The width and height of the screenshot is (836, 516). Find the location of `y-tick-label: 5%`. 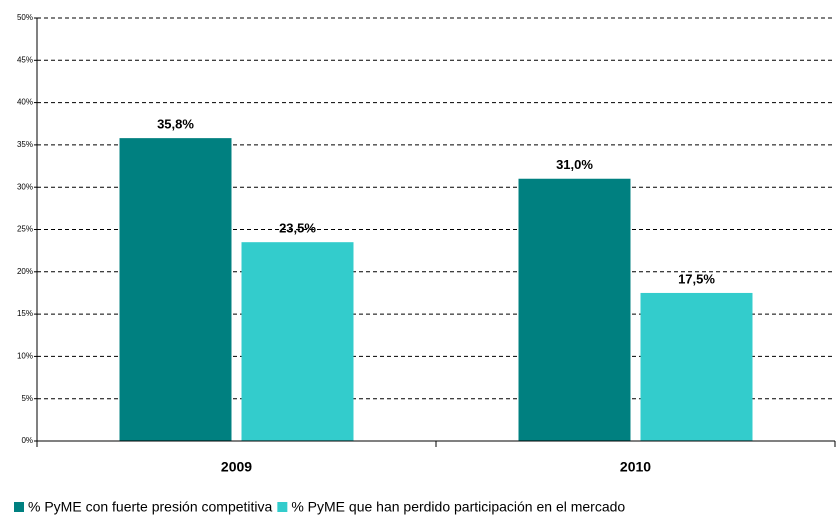

y-tick-label: 5% is located at coordinates (27, 398).